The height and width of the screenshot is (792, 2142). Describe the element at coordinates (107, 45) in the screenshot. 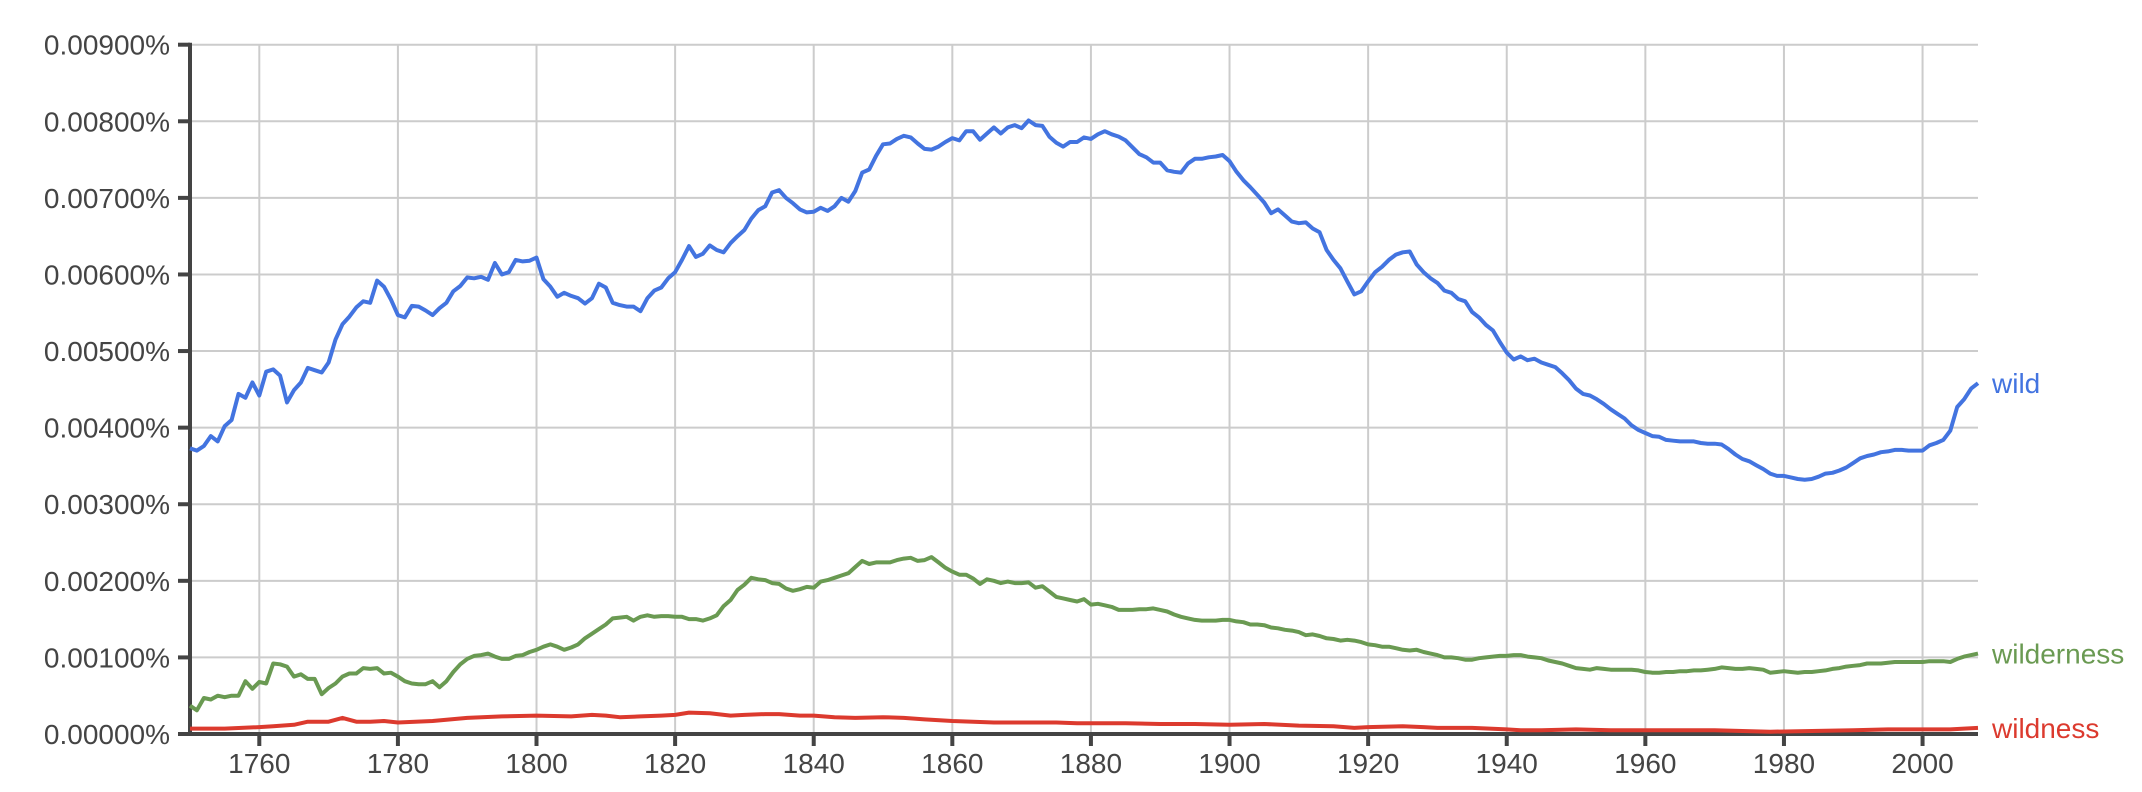

I see `y-tick-label: 0.00900%` at that location.